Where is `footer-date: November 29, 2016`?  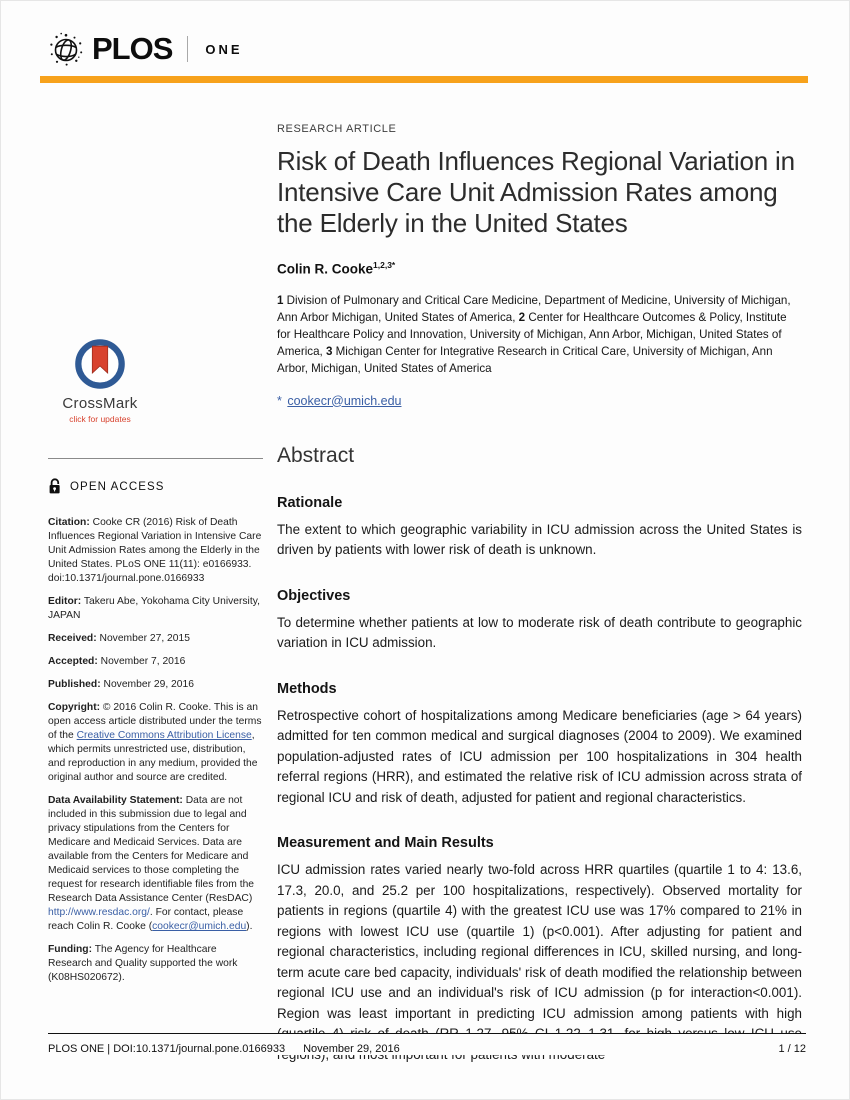
footer-date: November 29, 2016 is located at coordinates (351, 1049).